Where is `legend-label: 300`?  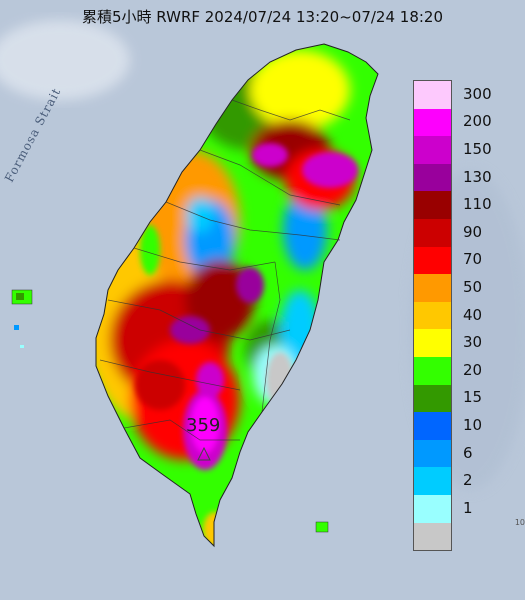 legend-label: 300 is located at coordinates (477, 93).